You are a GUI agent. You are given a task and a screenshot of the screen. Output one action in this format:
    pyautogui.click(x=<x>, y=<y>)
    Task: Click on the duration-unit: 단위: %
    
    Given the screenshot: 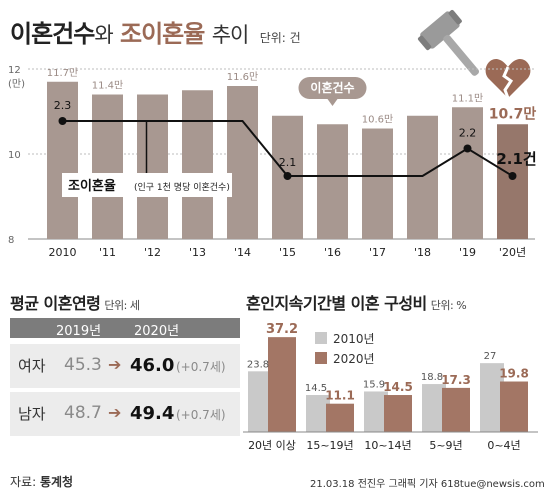 What is the action you would take?
    pyautogui.click(x=448, y=305)
    